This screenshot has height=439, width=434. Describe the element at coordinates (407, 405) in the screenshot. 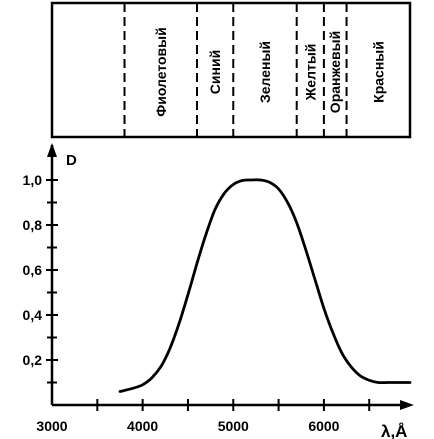

I see `x-axis-arrow` at that location.